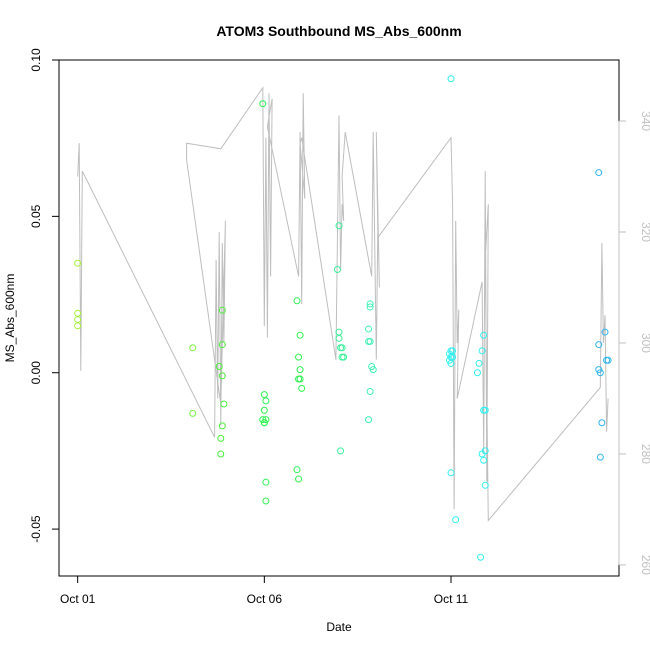 Image resolution: width=650 pixels, height=650 pixels. Describe the element at coordinates (36, 529) in the screenshot. I see `y-tick-label: -0.05` at that location.